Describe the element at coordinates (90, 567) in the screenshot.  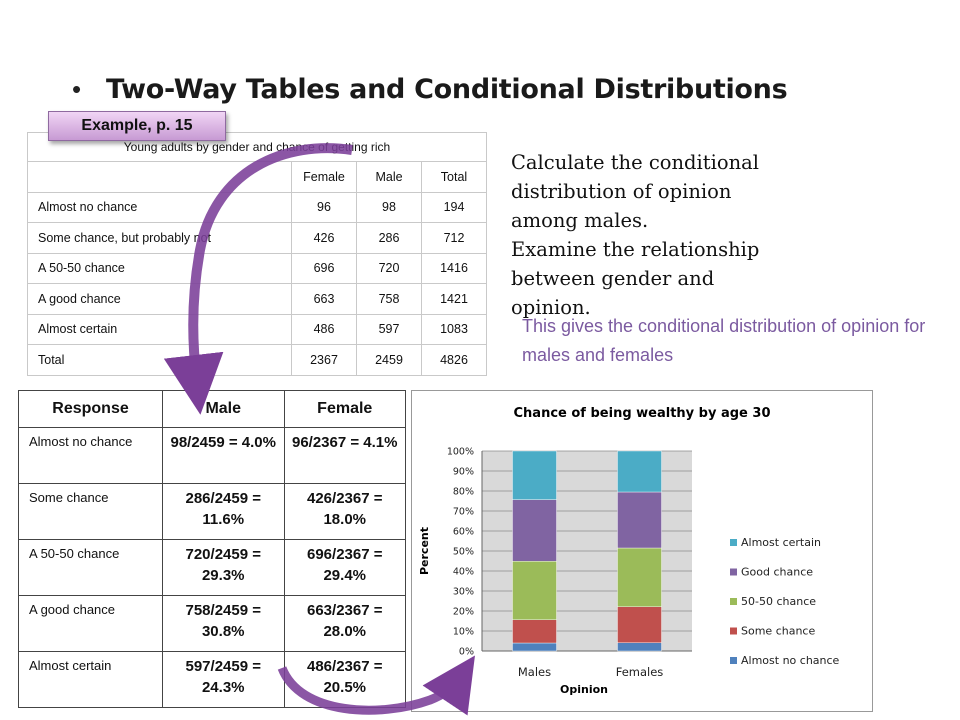
I see `response-label: A 50-50 chance` at that location.